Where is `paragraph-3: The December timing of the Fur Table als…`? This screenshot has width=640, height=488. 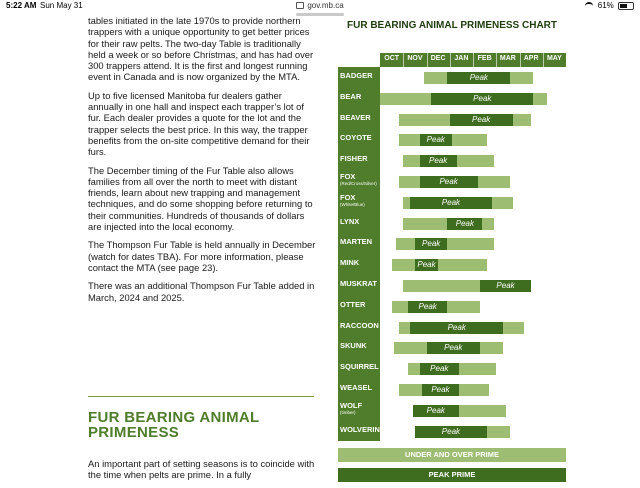
paragraph-3: The December timing of the Fur Table als… is located at coordinates (200, 198).